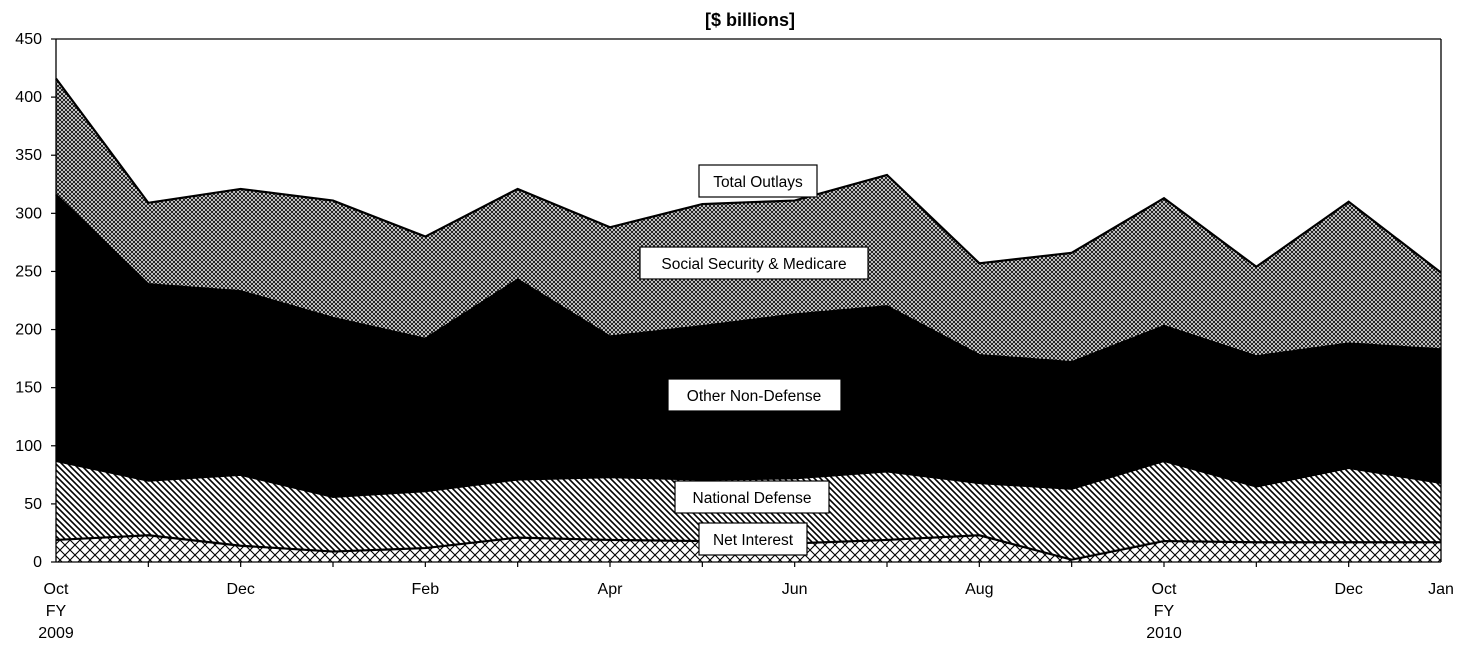 This screenshot has width=1478, height=650. I want to click on net-interest-label-text: Net Interest, so click(753, 540).